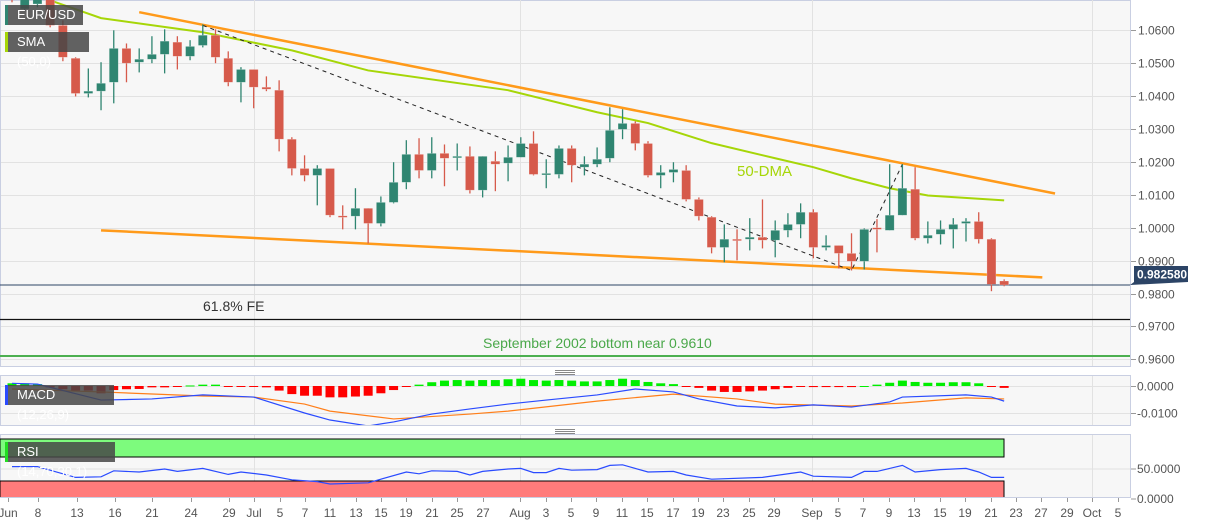 This screenshot has width=1207, height=526. What do you see at coordinates (60, 460) in the screenshot?
I see `rsi-legend: RSI (14,70,30,1)` at bounding box center [60, 460].